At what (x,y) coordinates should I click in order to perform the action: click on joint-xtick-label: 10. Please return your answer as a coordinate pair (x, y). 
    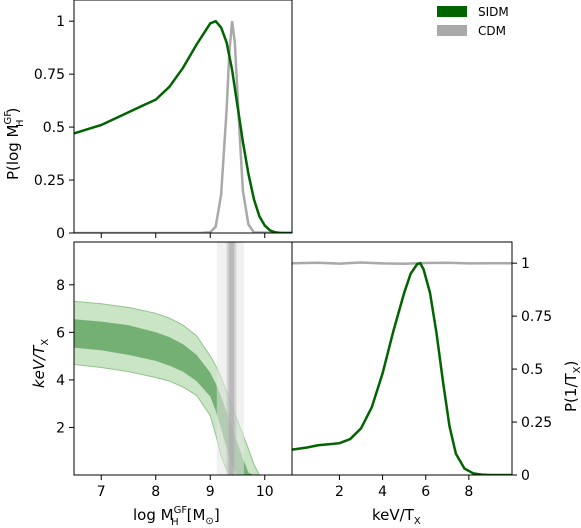
    Looking at the image, I should click on (265, 492).